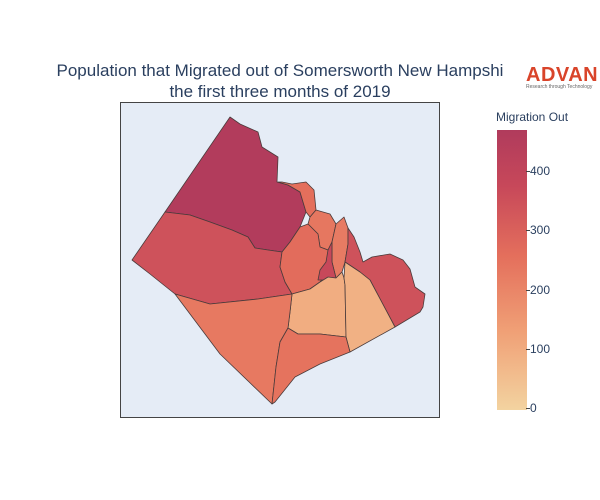 The width and height of the screenshot is (600, 500). Describe the element at coordinates (311, 366) in the screenshot. I see `region-south` at that location.